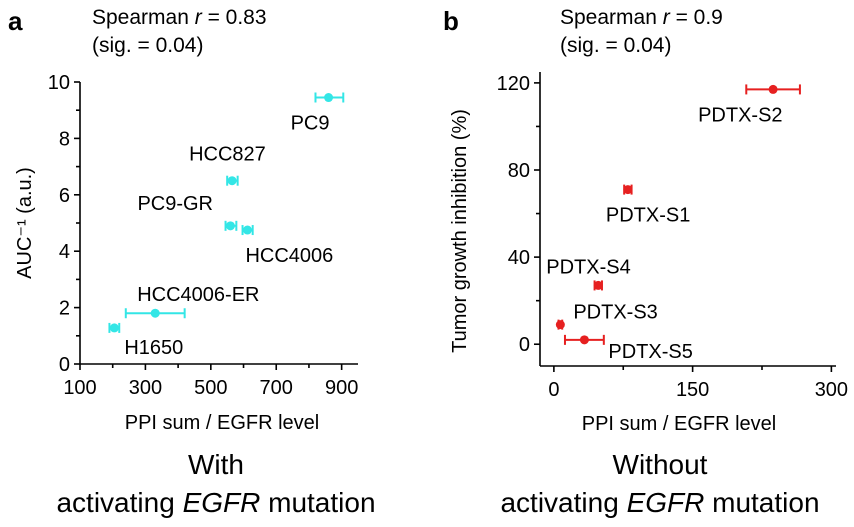  What do you see at coordinates (679, 424) in the screenshot?
I see `panel-b-x-axis-label: PPI sum / EGFR level` at bounding box center [679, 424].